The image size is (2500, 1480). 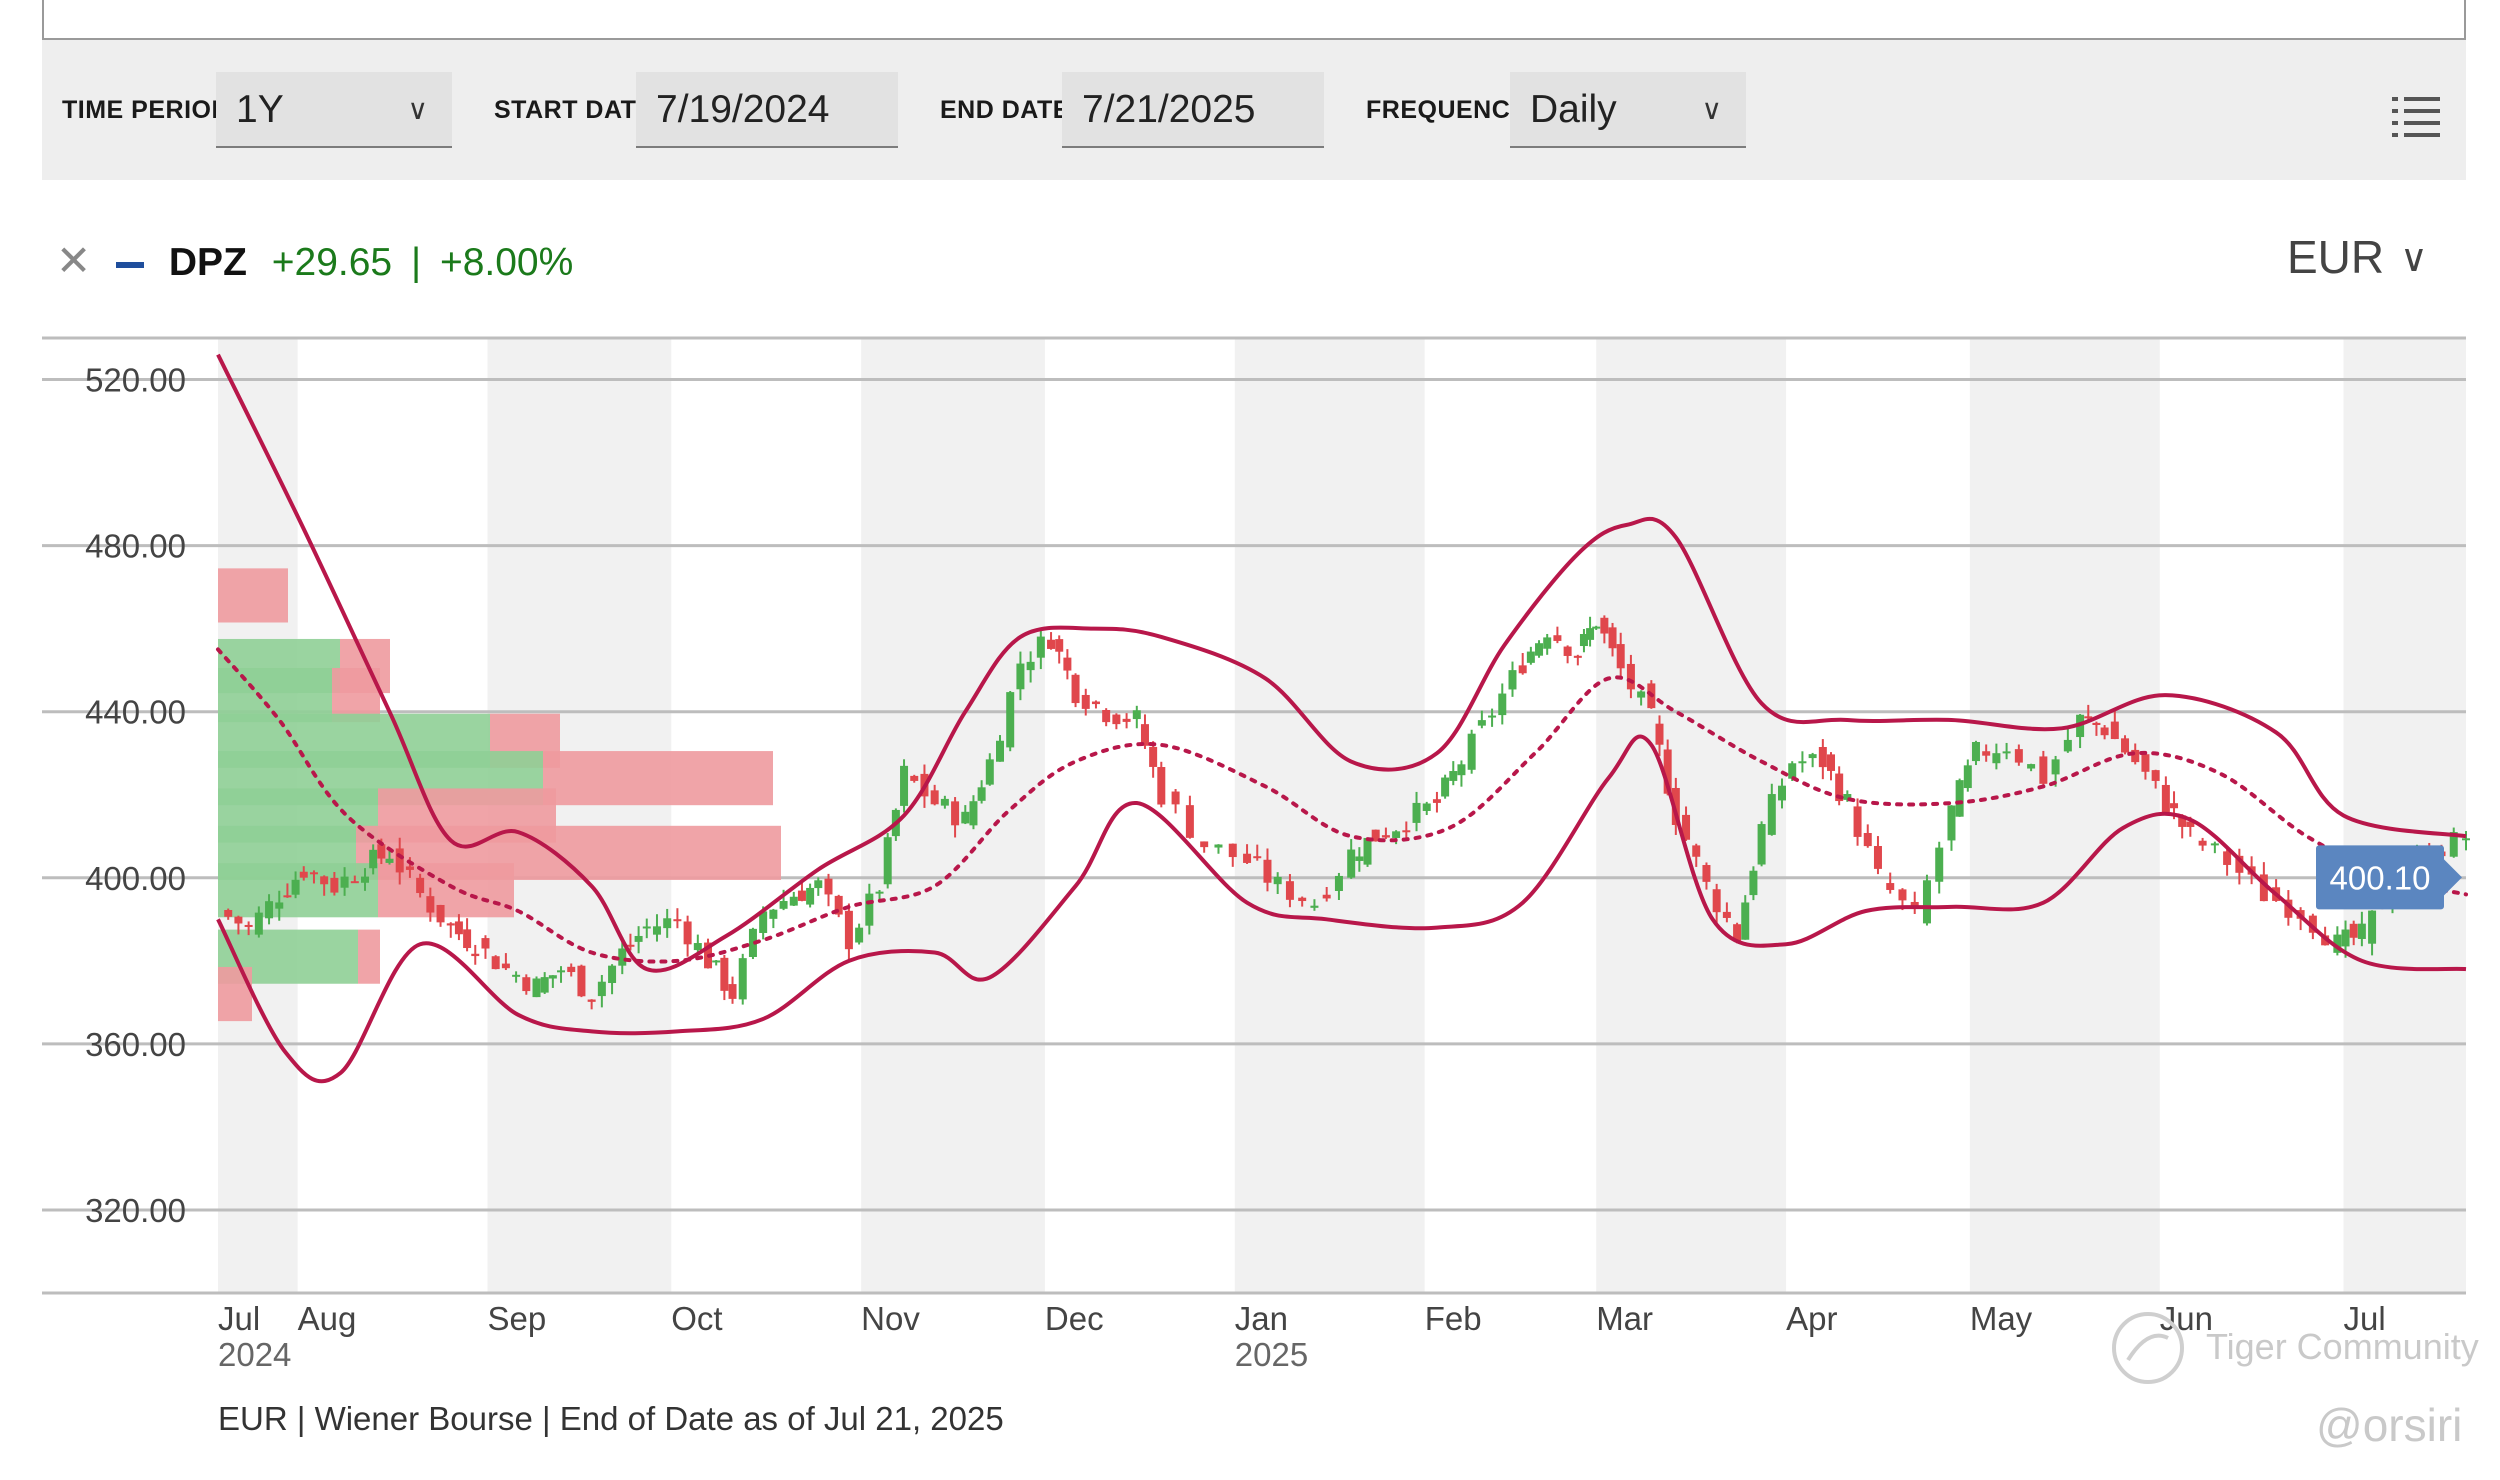 I want to click on y-tick-label: 360.00, so click(x=135, y=1044).